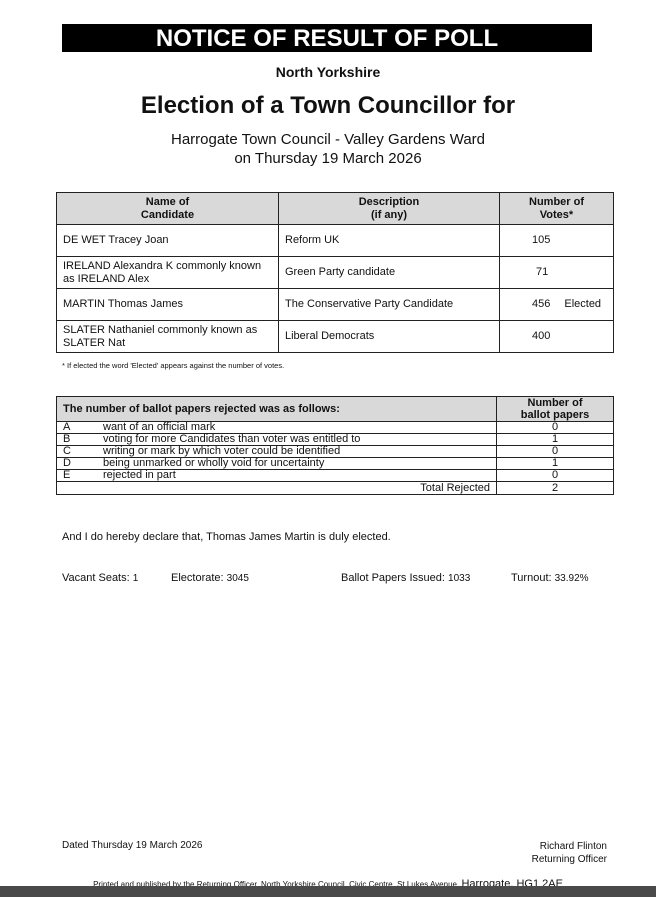  What do you see at coordinates (328, 158) in the screenshot?
I see `election-date: on Thursday 19 March 2026` at bounding box center [328, 158].